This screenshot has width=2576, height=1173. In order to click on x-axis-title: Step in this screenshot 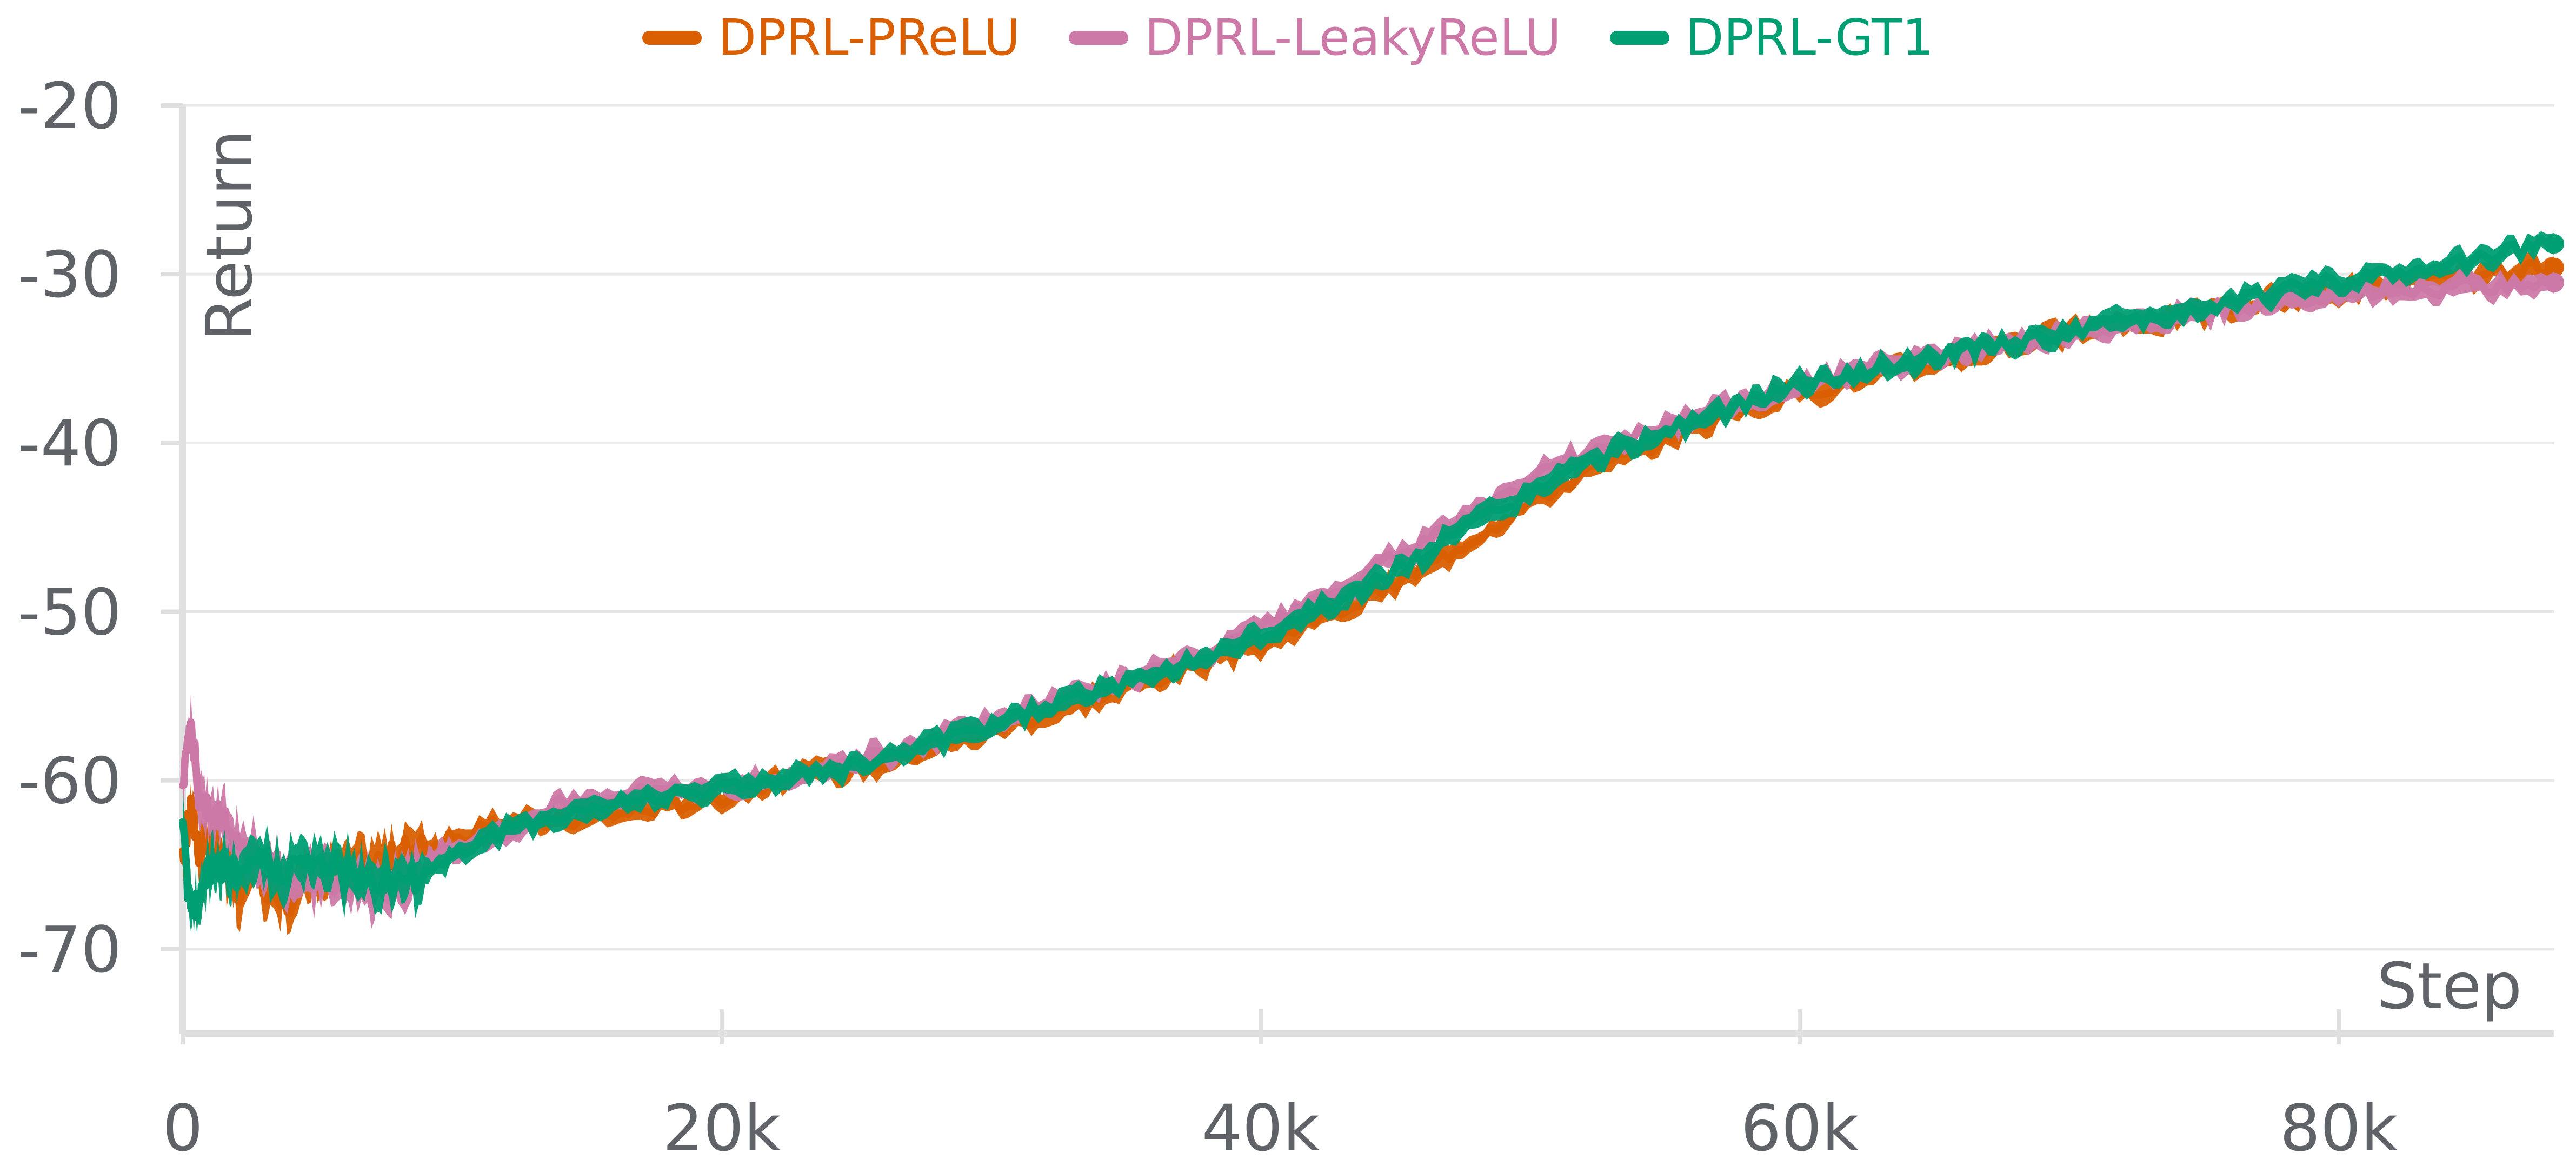, I will do `click(2449, 986)`.